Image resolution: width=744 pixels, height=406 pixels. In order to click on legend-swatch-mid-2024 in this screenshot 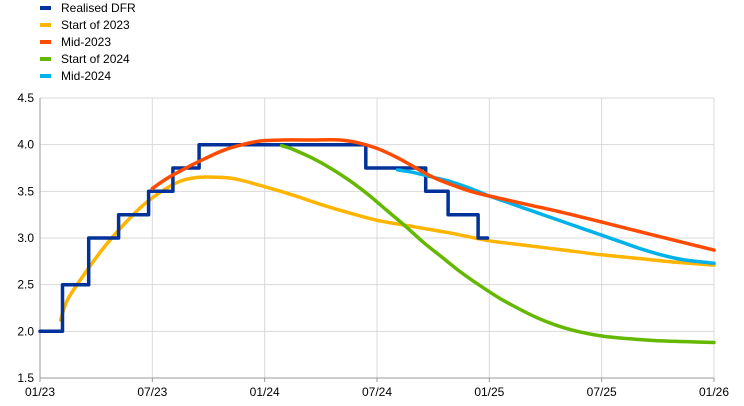, I will do `click(45, 76)`.